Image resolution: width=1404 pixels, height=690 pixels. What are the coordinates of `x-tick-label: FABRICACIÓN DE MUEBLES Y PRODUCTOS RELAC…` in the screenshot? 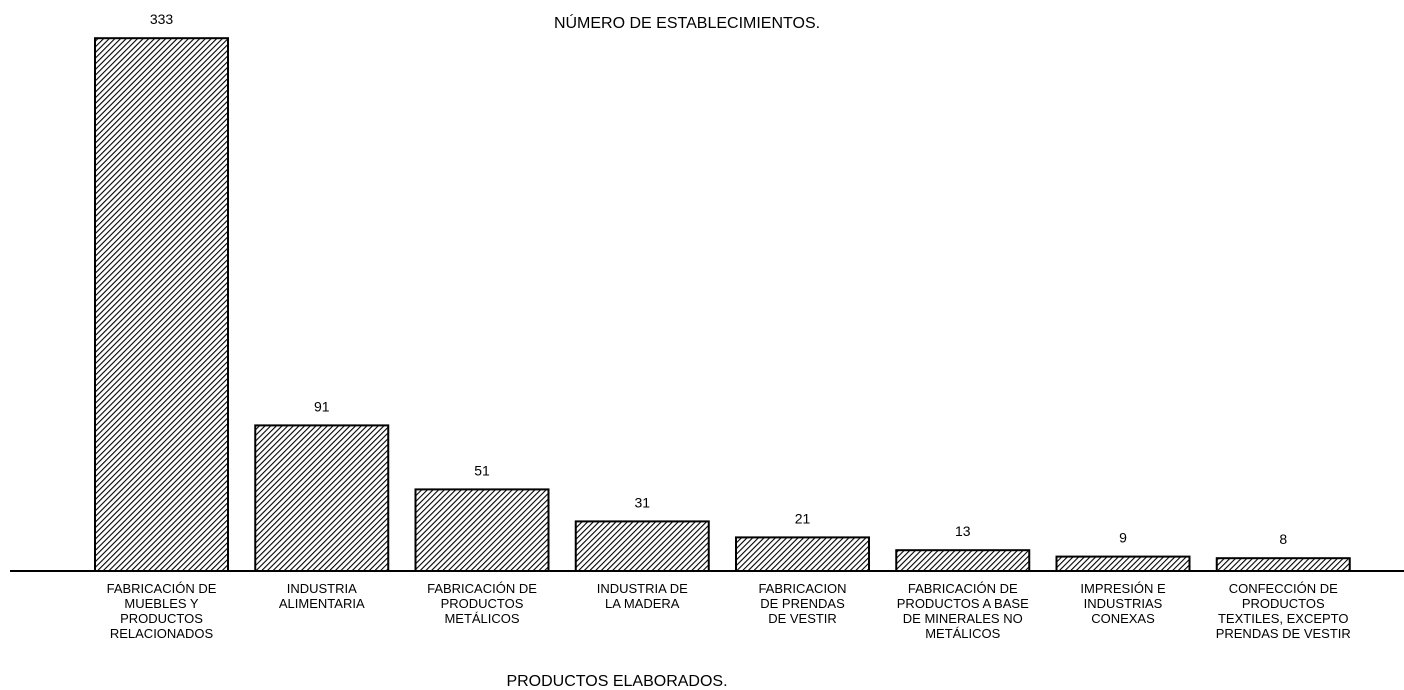 It's located at (161, 611).